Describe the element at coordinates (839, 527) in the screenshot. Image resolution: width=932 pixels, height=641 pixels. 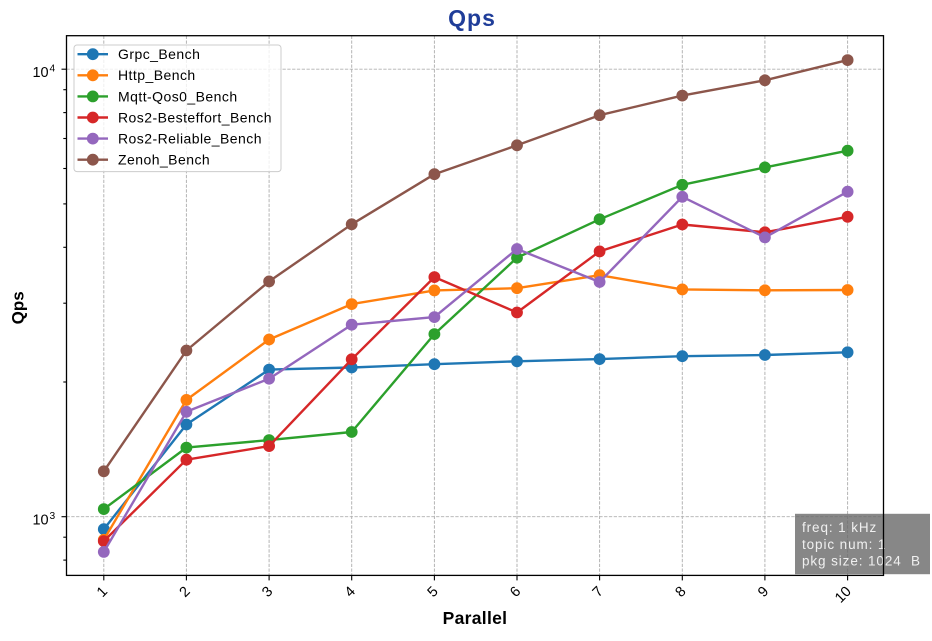
I see `svg-text: freq: 1 kHz` at that location.